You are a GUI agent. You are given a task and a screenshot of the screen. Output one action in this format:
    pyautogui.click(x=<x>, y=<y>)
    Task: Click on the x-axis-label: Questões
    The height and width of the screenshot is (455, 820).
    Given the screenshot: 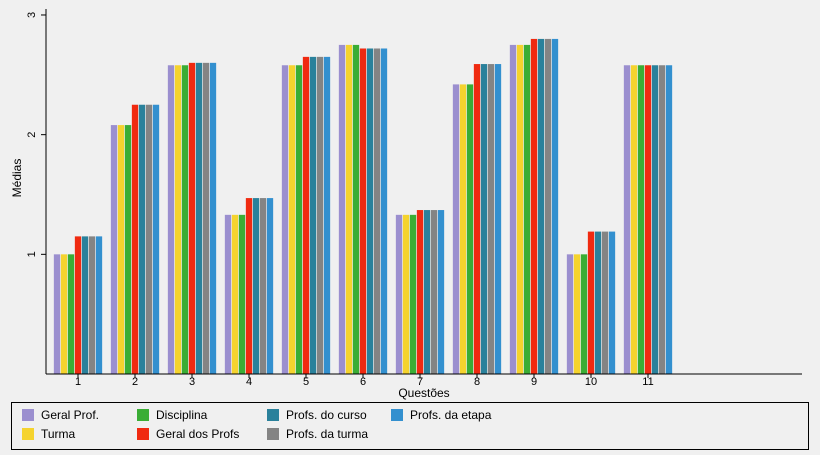 What is the action you would take?
    pyautogui.click(x=423, y=393)
    